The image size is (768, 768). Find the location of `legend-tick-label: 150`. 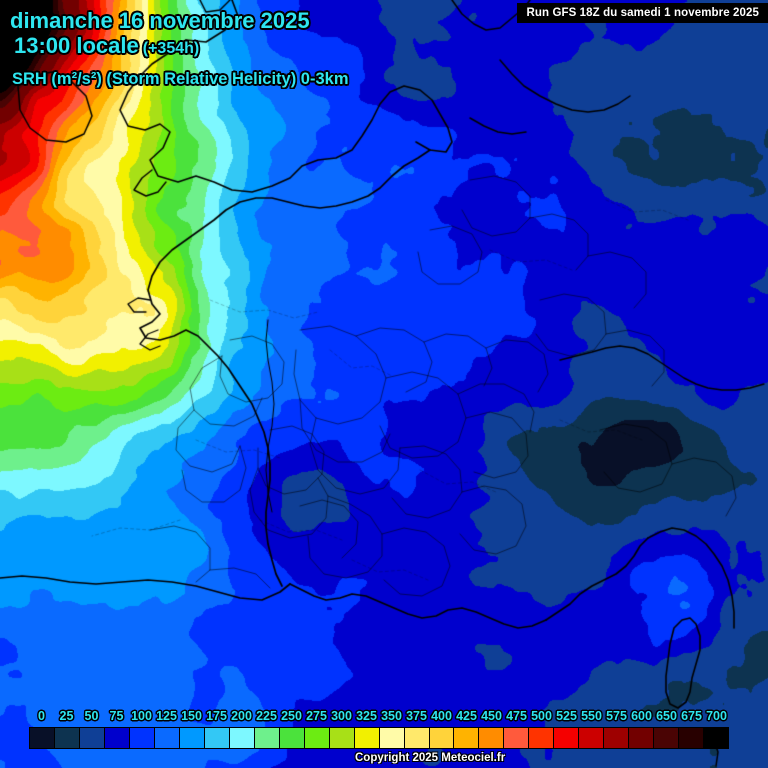

legend-tick-label: 150 is located at coordinates (191, 716).